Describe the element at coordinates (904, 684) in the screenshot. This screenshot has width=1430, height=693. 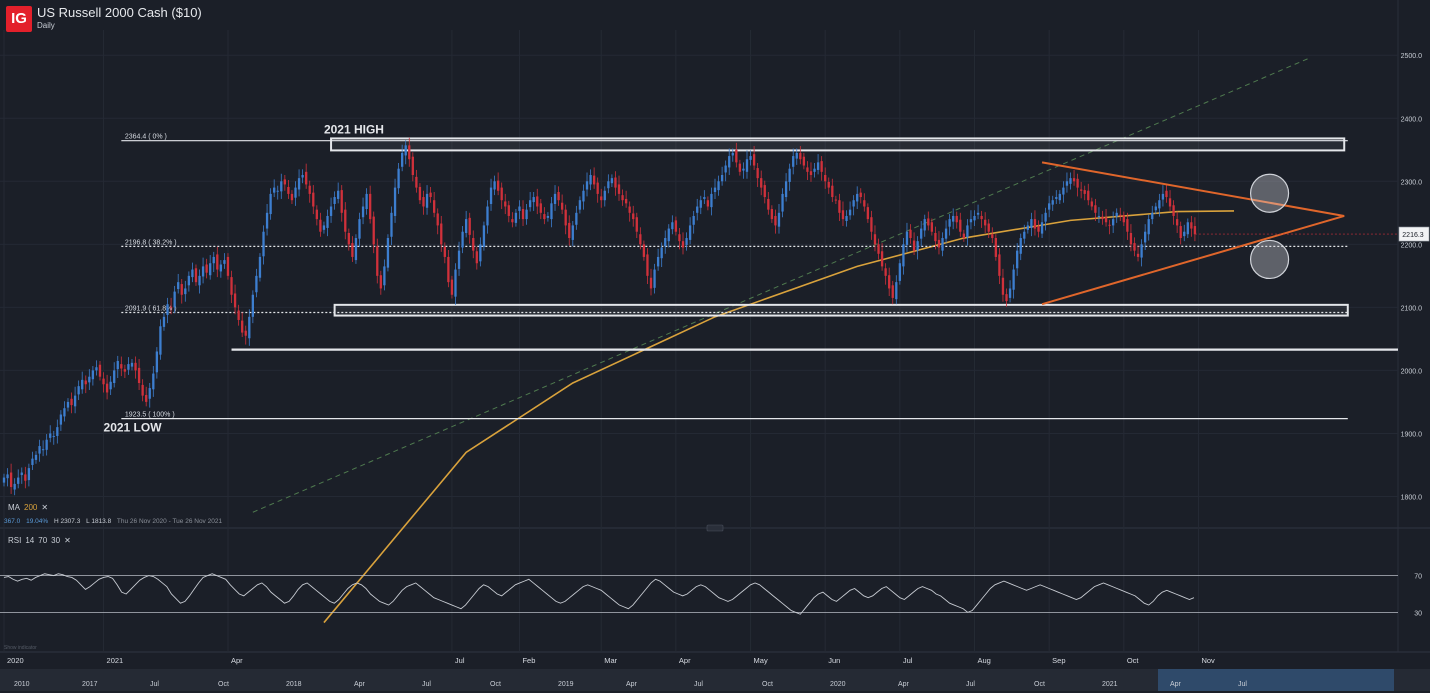
I see `navigator-label: Apr` at that location.